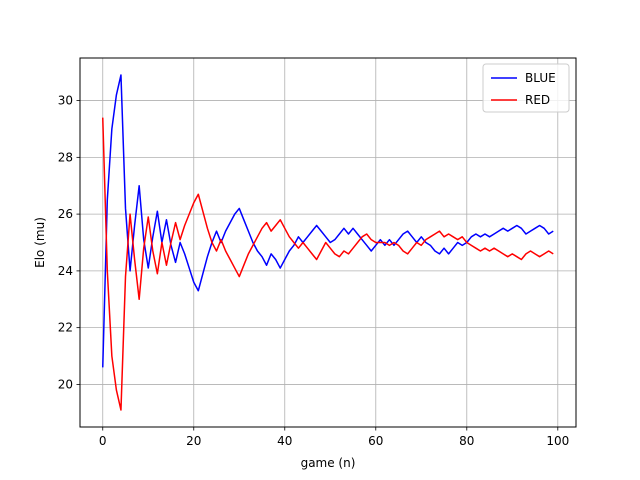  Describe the element at coordinates (466, 441) in the screenshot. I see `x-tick-label: 80` at that location.